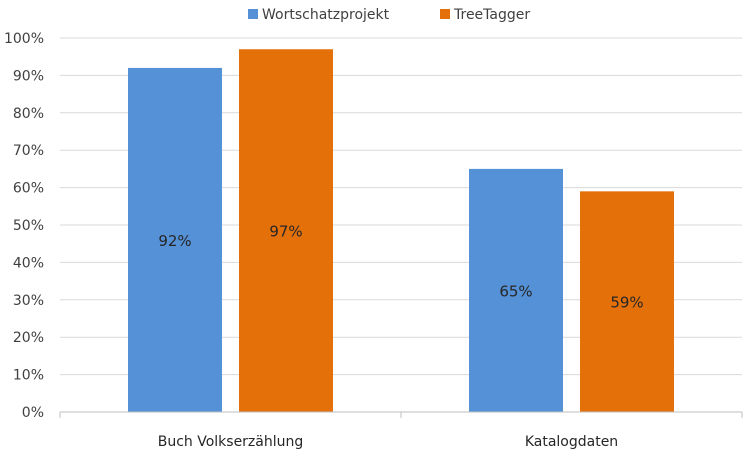 Image resolution: width=752 pixels, height=459 pixels. Describe the element at coordinates (231, 442) in the screenshot. I see `x-category-label: Buch Volkserzählung` at that location.